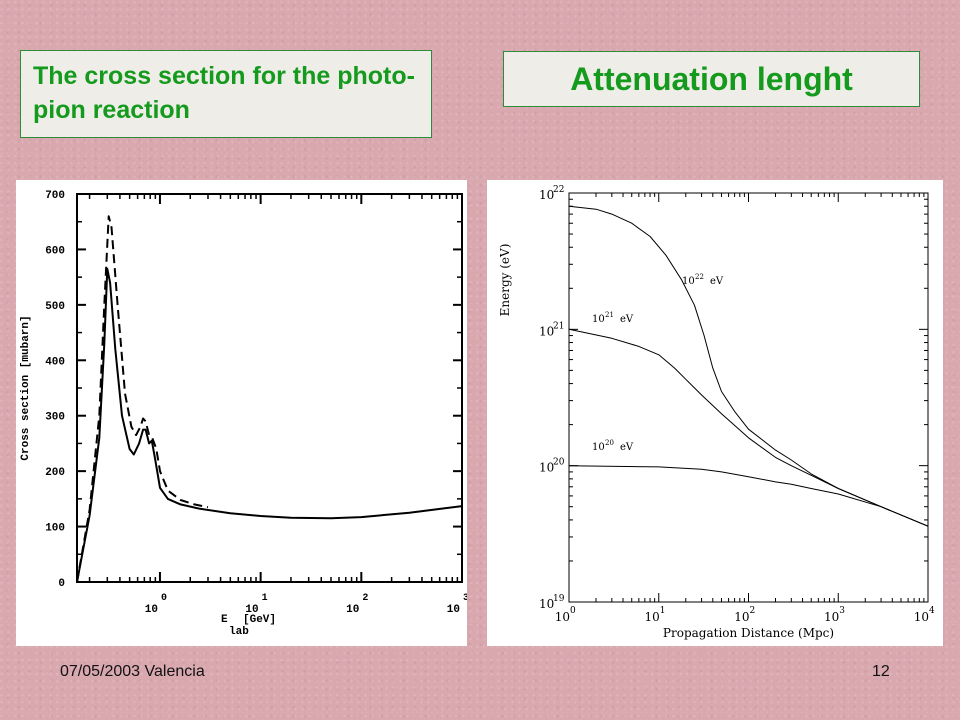  Describe the element at coordinates (55, 473) in the screenshot. I see `y-tick-label: 200` at that location.